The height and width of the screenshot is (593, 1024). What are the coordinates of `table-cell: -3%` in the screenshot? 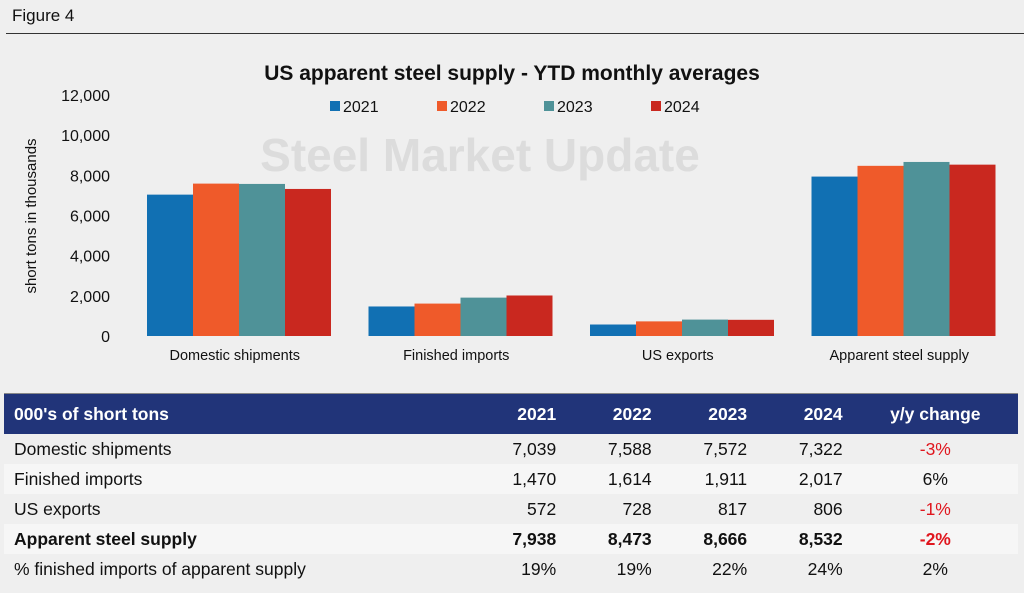 It's located at (935, 448).